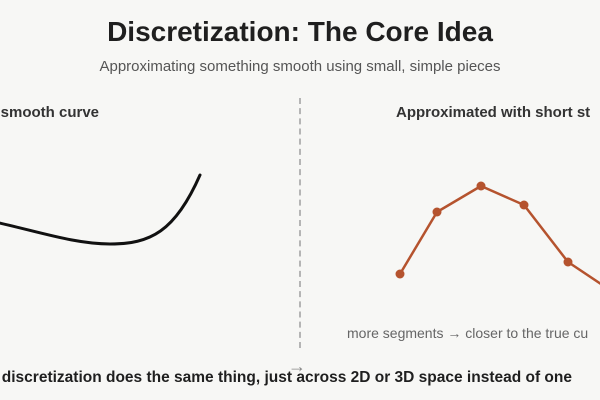 The image size is (600, 400). I want to click on smooth-curve, so click(101, 209).